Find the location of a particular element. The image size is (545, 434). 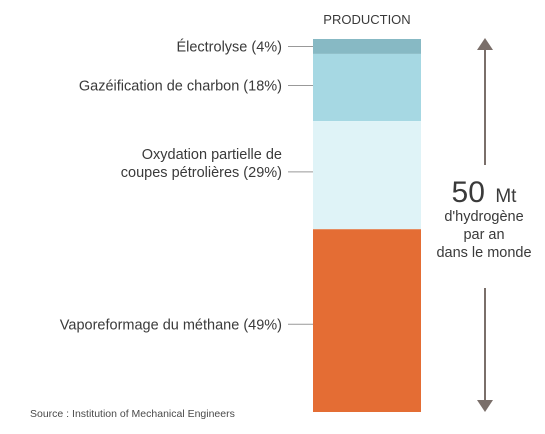

total-value-line: 50 Mt is located at coordinates (485, 192).